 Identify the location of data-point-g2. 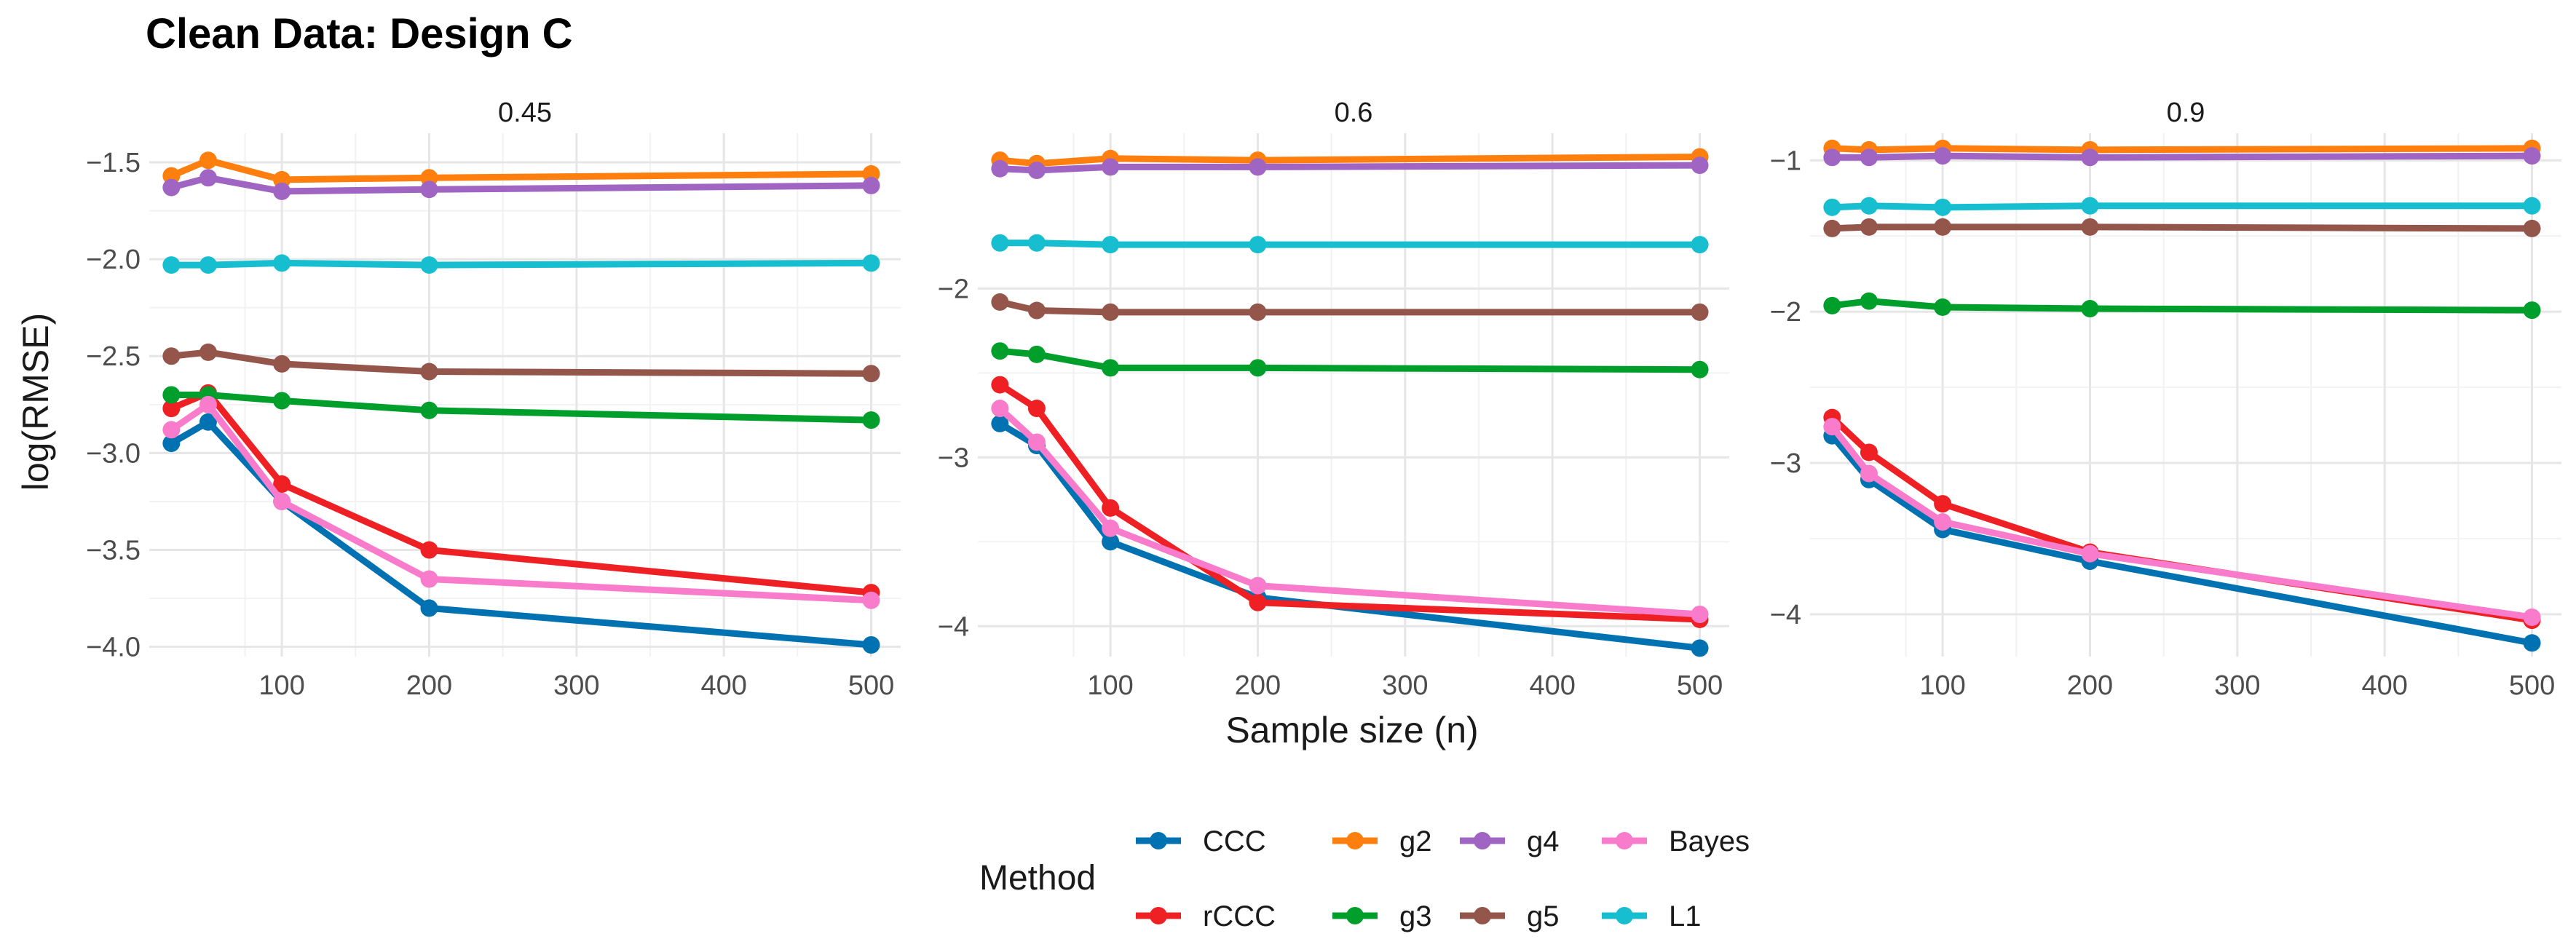
(208, 160).